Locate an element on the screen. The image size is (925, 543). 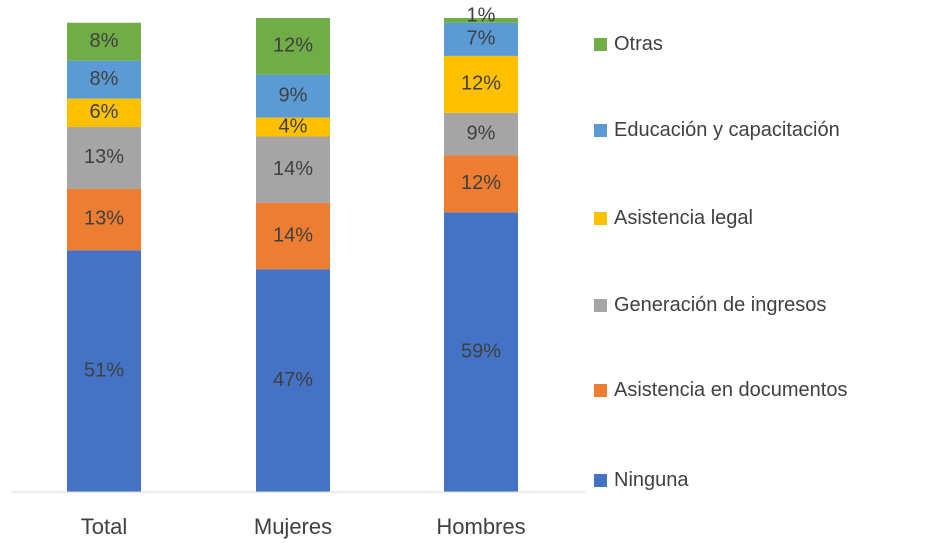
legend-label: Educación y capacitación is located at coordinates (727, 130).